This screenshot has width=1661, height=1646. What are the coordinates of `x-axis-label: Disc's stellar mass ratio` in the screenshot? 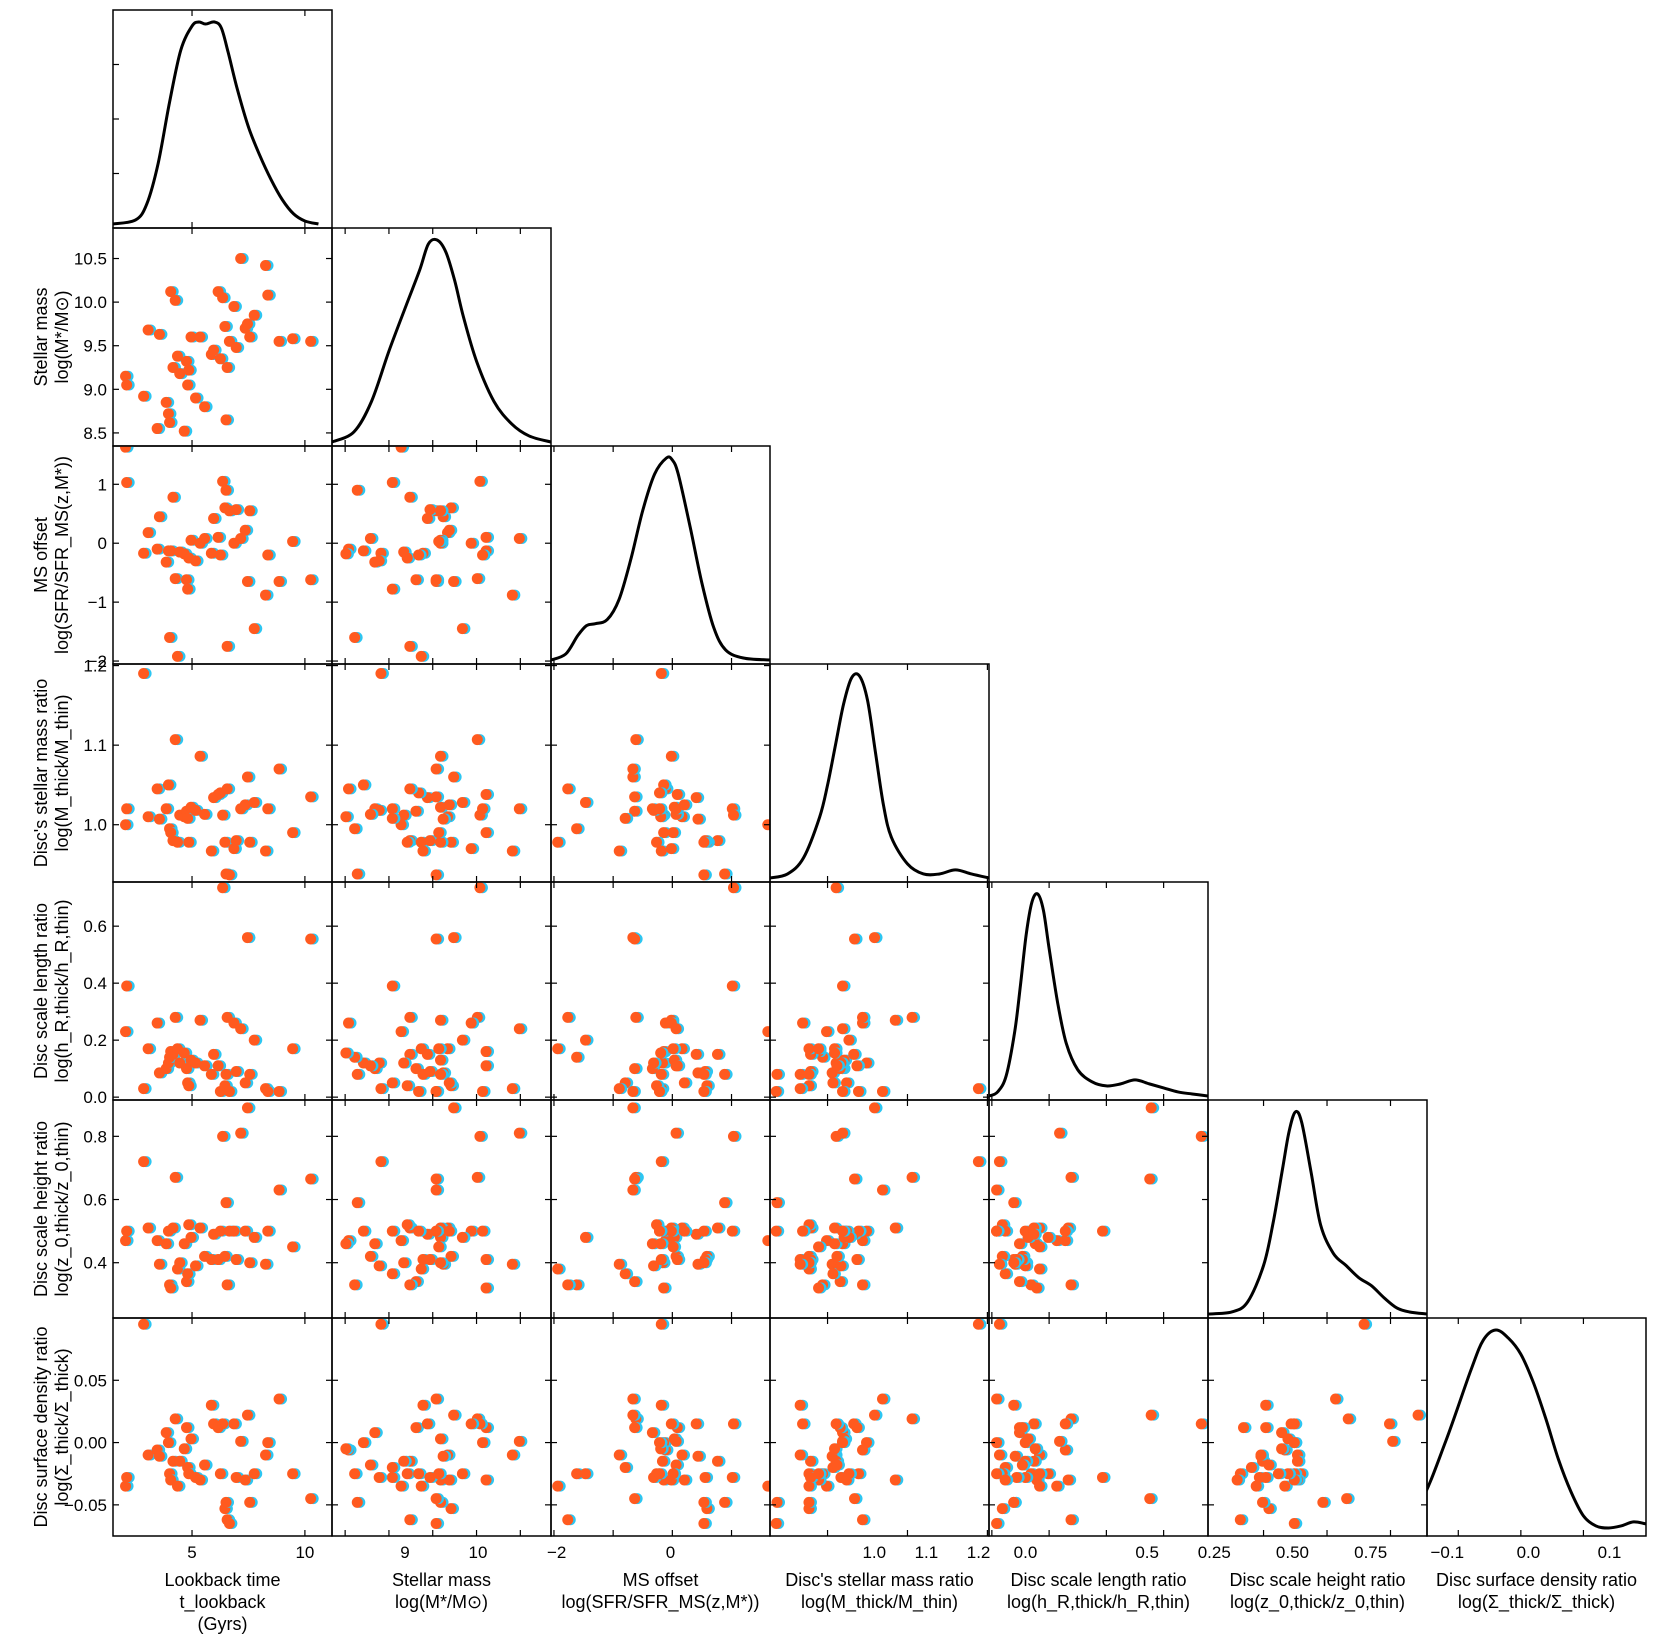 It's located at (879, 1580).